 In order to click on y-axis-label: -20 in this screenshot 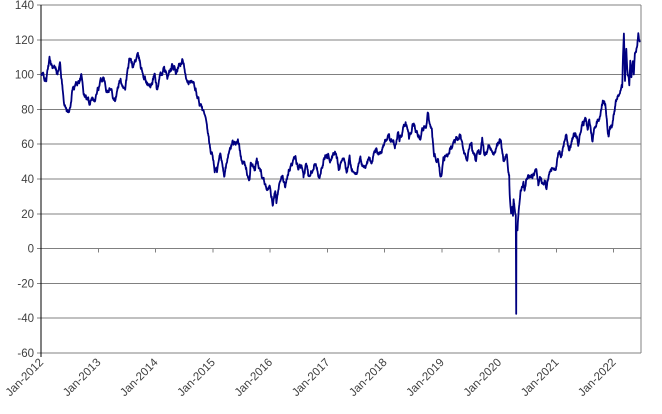, I will do `click(25, 284)`.